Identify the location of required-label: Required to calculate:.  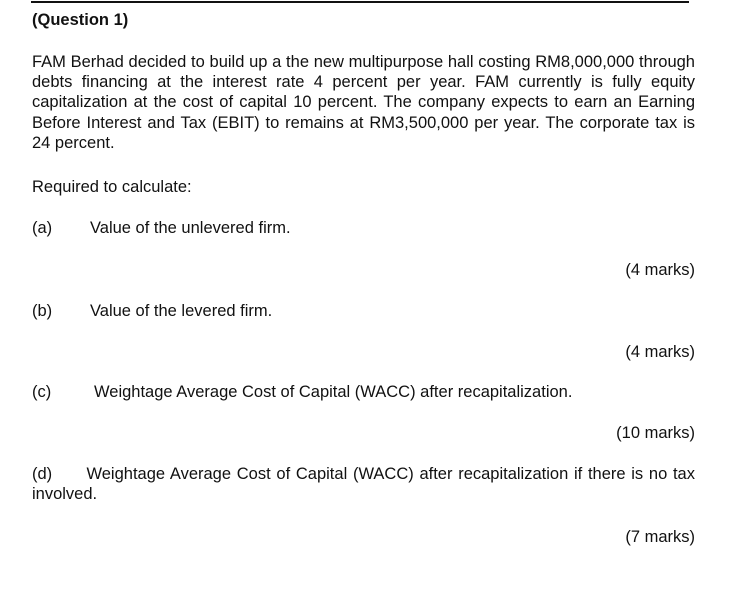
(112, 187).